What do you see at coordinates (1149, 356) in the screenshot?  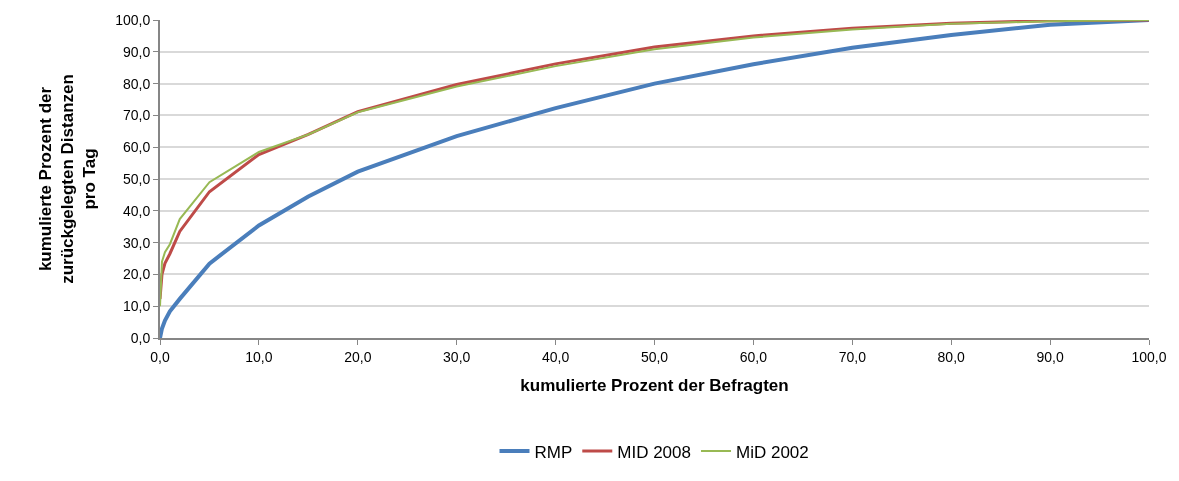 I see `x-tick-label: 100,0` at bounding box center [1149, 356].